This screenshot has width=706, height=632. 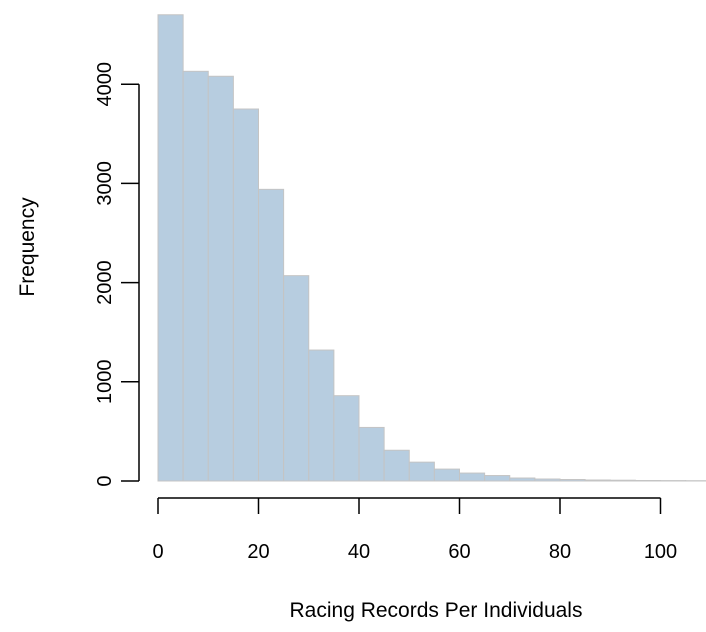 I want to click on y-tick-label: 1000, so click(x=105, y=382).